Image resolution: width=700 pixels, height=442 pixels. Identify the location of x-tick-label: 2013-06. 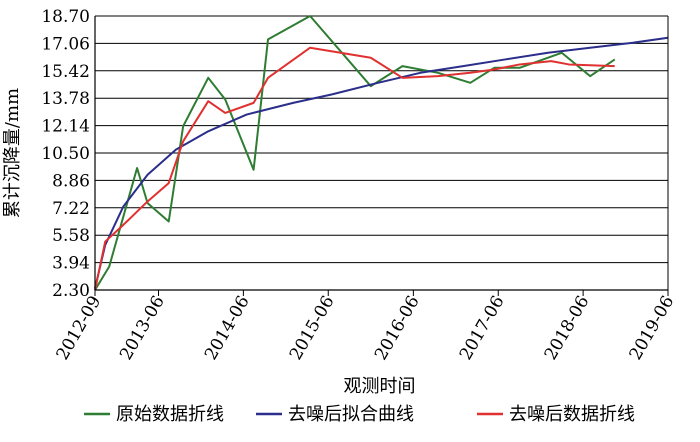
(142, 328).